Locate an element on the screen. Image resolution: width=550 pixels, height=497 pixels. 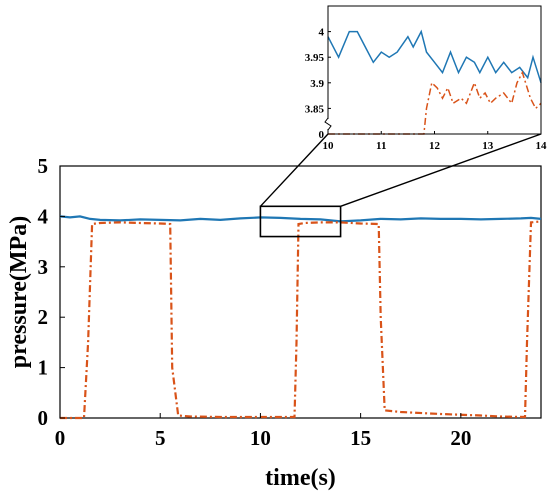
y-tick-label: 5 is located at coordinates (43, 166).